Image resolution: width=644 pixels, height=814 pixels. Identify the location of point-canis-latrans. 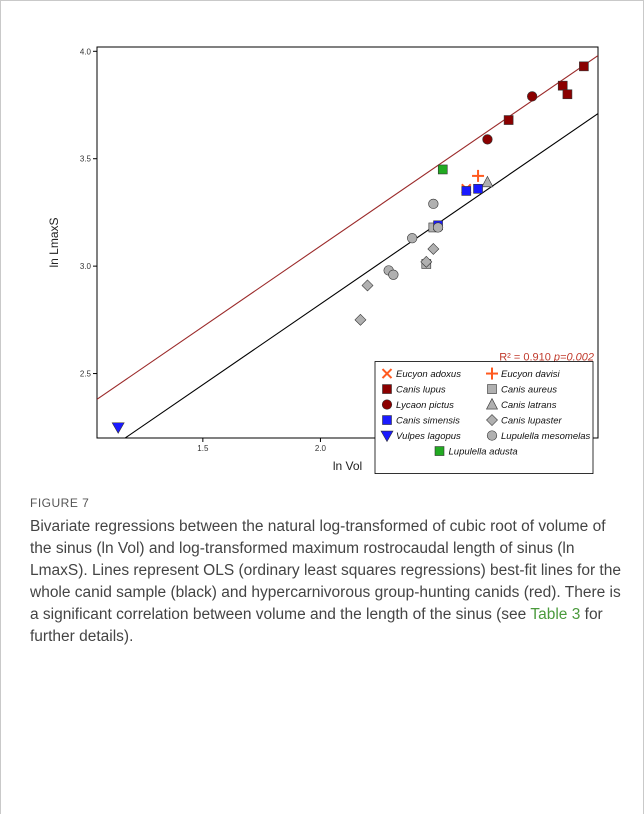
(487, 181).